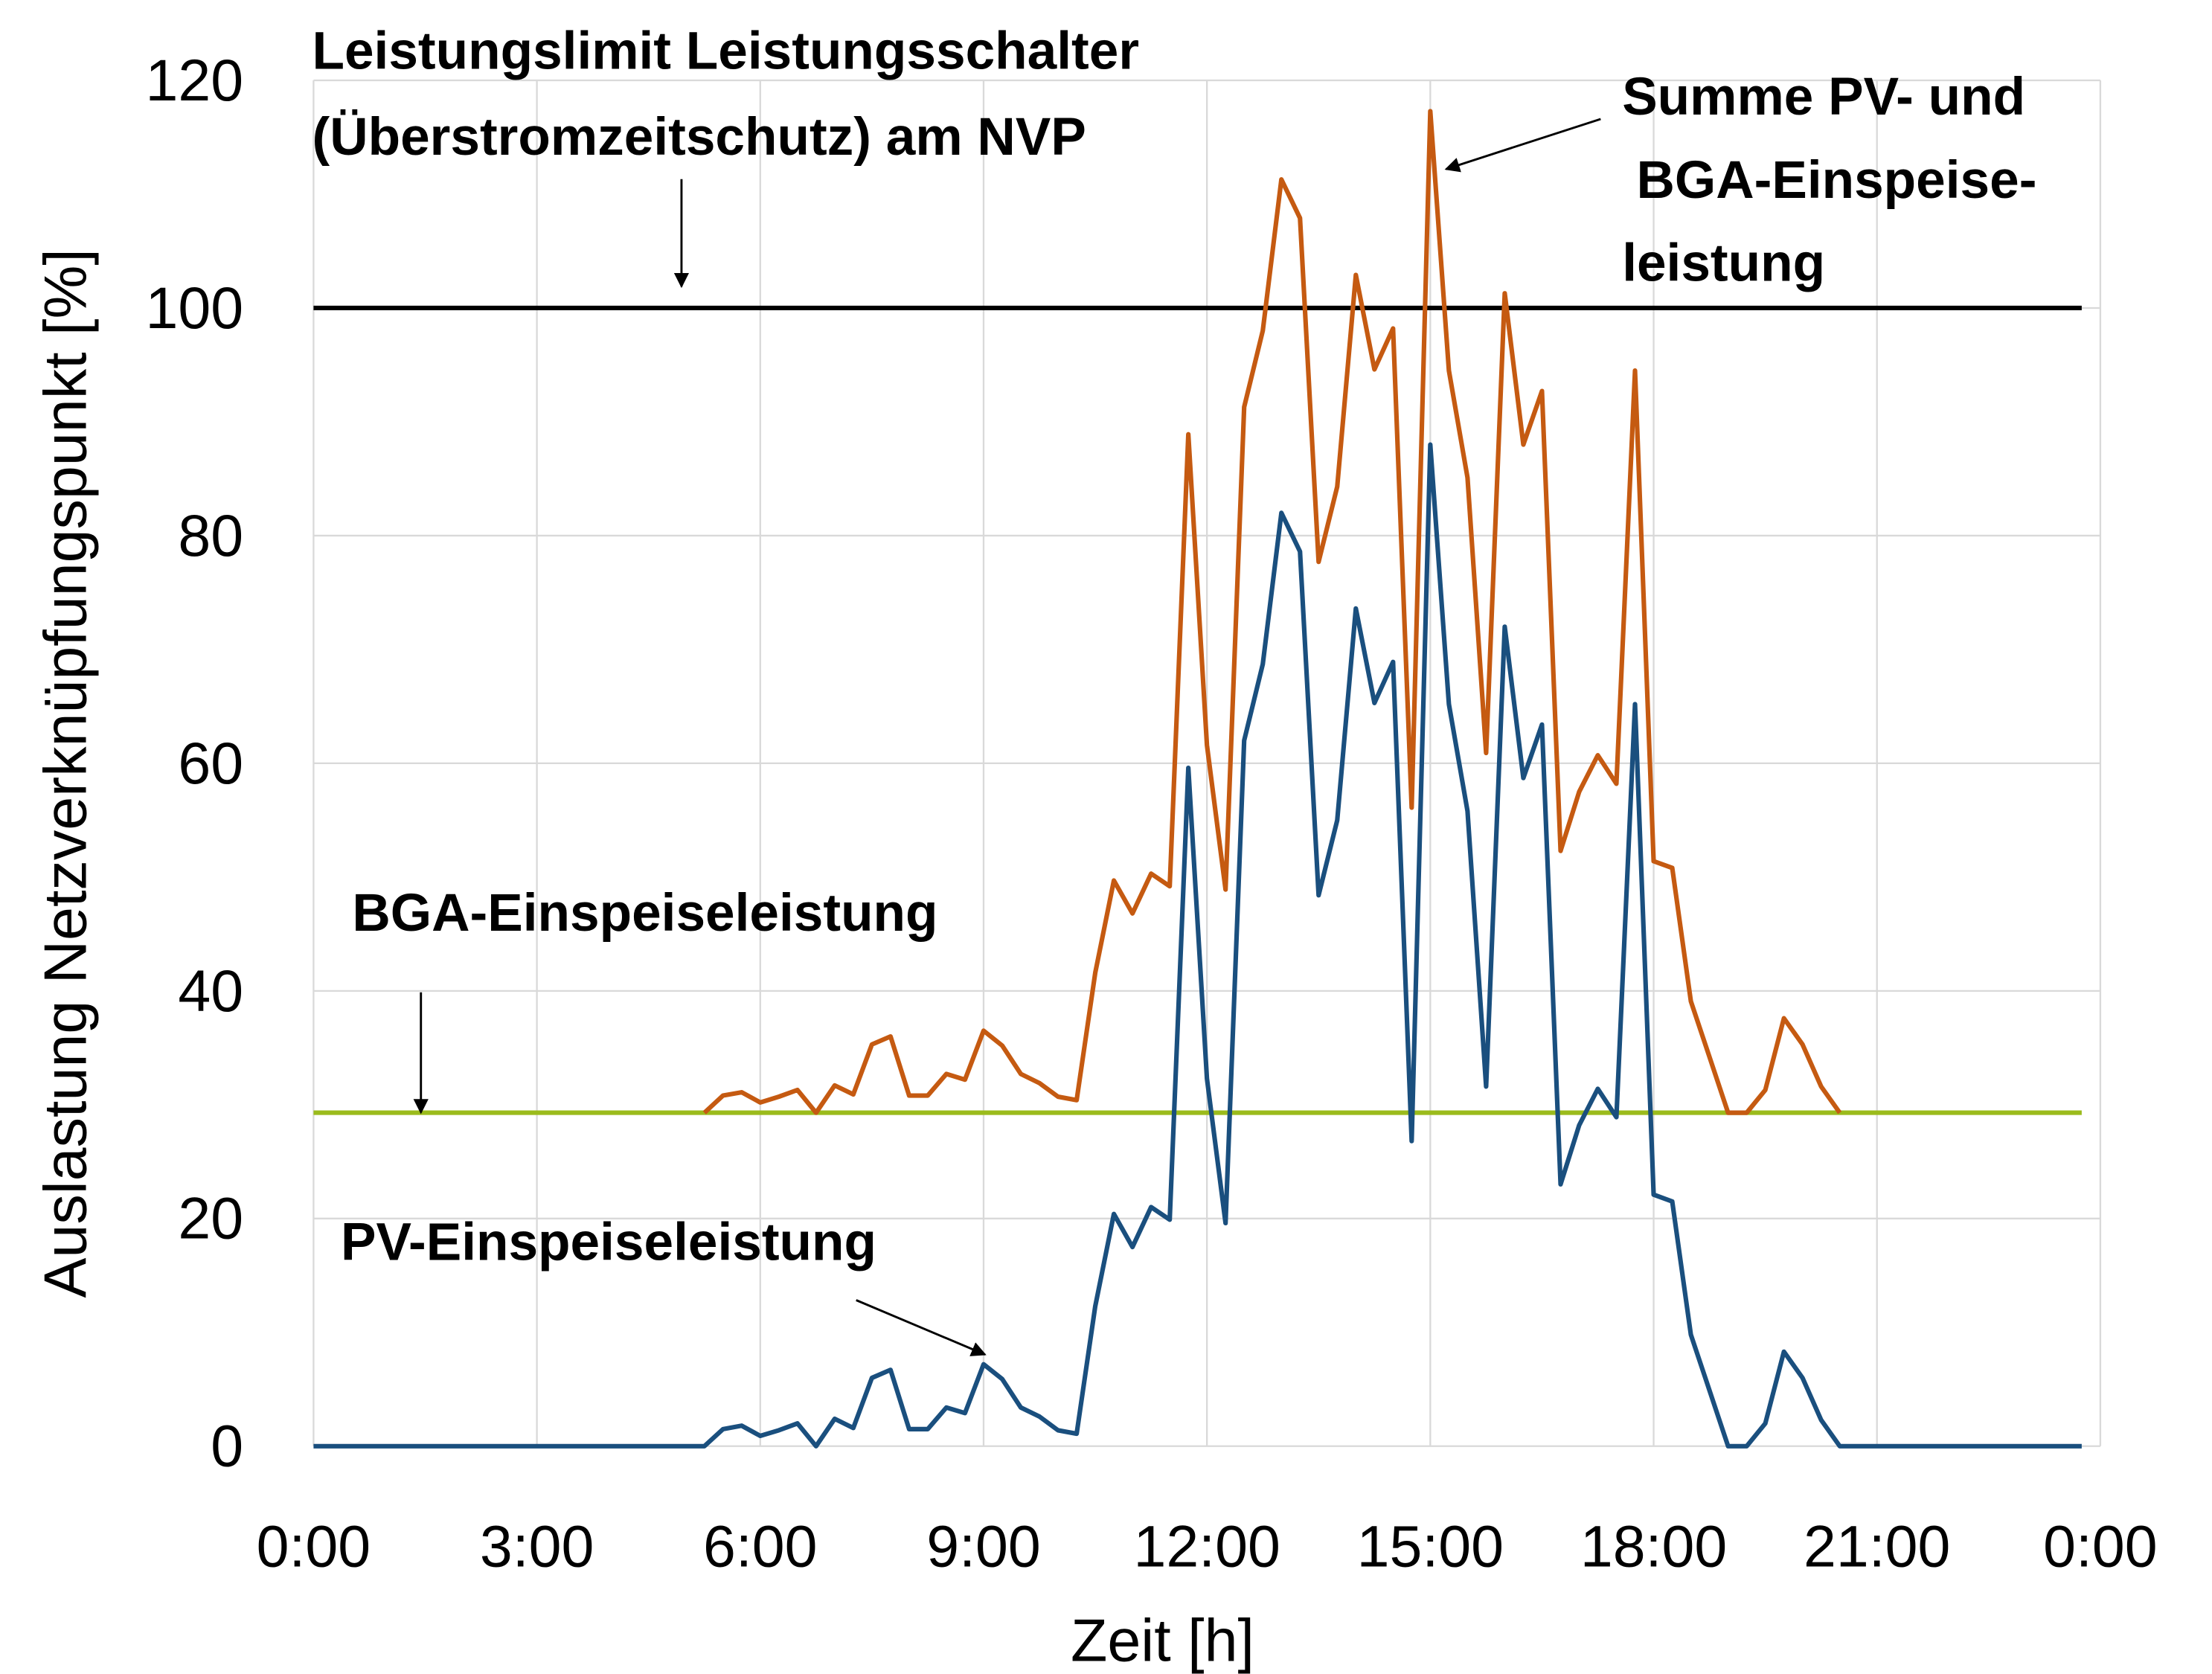 The width and height of the screenshot is (2212, 1674). What do you see at coordinates (1723, 263) in the screenshot?
I see `annotation-sum-line3: leistung` at bounding box center [1723, 263].